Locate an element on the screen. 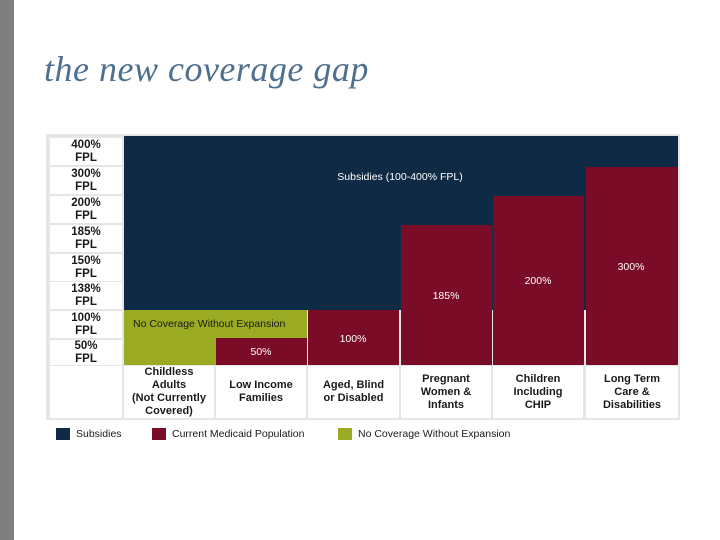 This screenshot has width=720, height=540. fpl-label-50: 50% FPL is located at coordinates (86, 352).